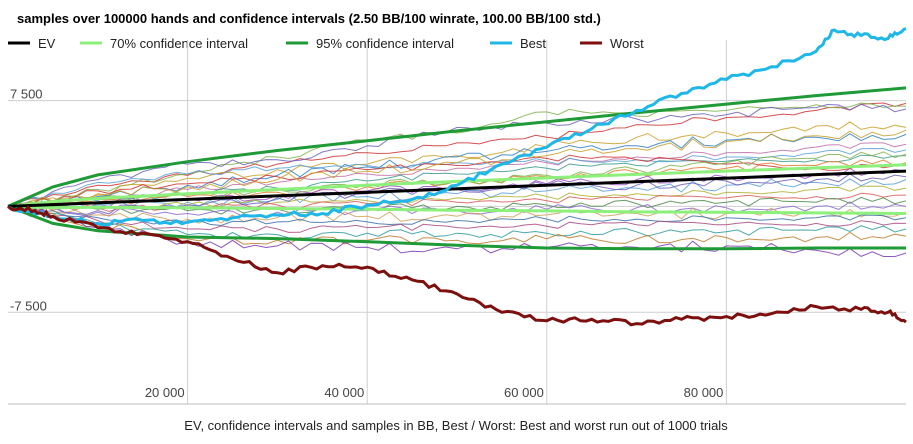  What do you see at coordinates (47, 43) in the screenshot?
I see `legend-label: EV` at bounding box center [47, 43].